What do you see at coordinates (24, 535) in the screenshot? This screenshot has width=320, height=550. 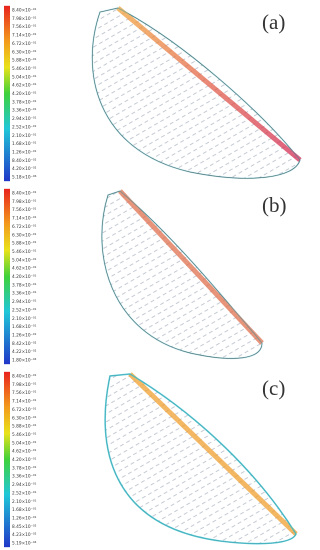 I see `colorbar-label: 4.23×10⁻⁰²` at bounding box center [24, 535].